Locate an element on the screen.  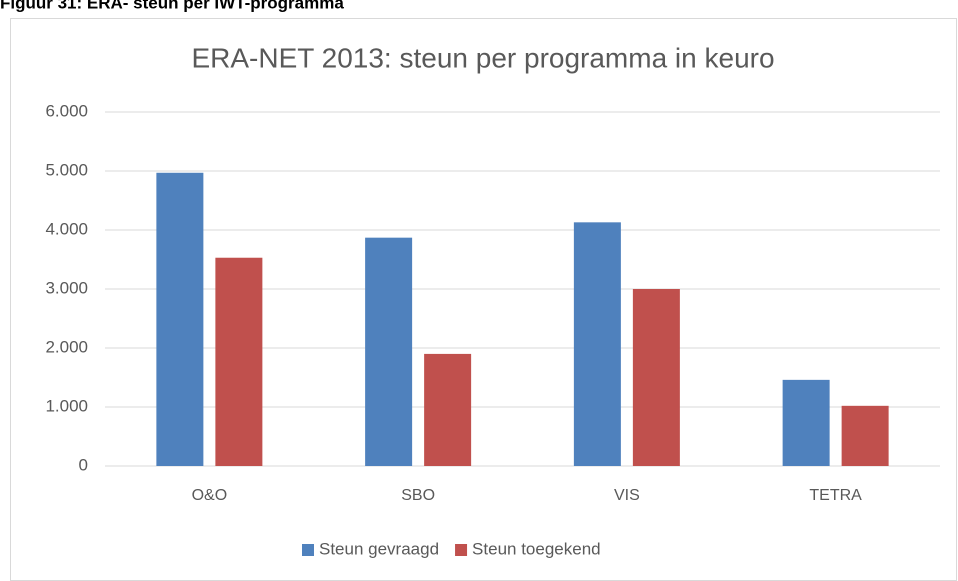
y-tick-label: 6.000 is located at coordinates (66, 110).